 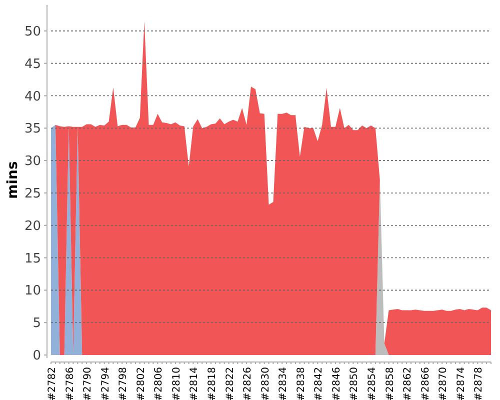 I want to click on y-tick-label: 10, so click(x=32, y=291).